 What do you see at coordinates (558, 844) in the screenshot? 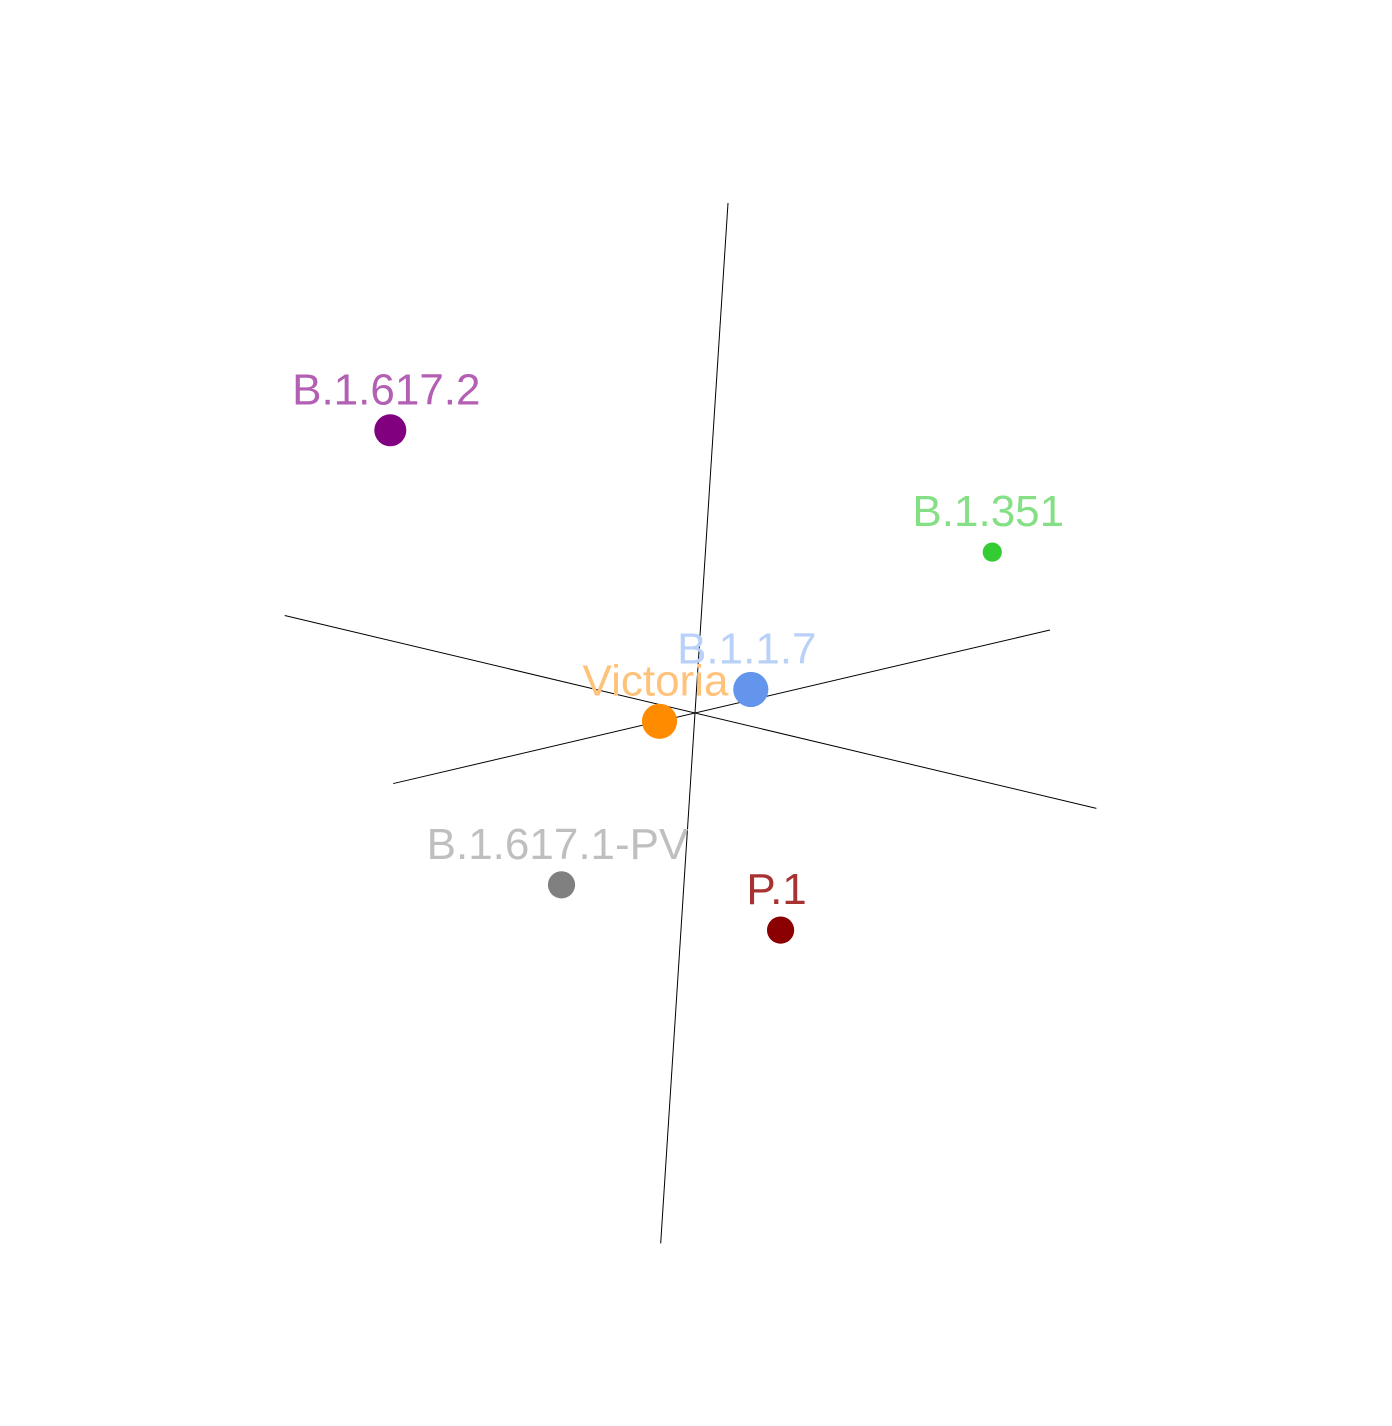
I see `data-label-b-1-617-1-pv: B.1.617.1-PV` at bounding box center [558, 844].